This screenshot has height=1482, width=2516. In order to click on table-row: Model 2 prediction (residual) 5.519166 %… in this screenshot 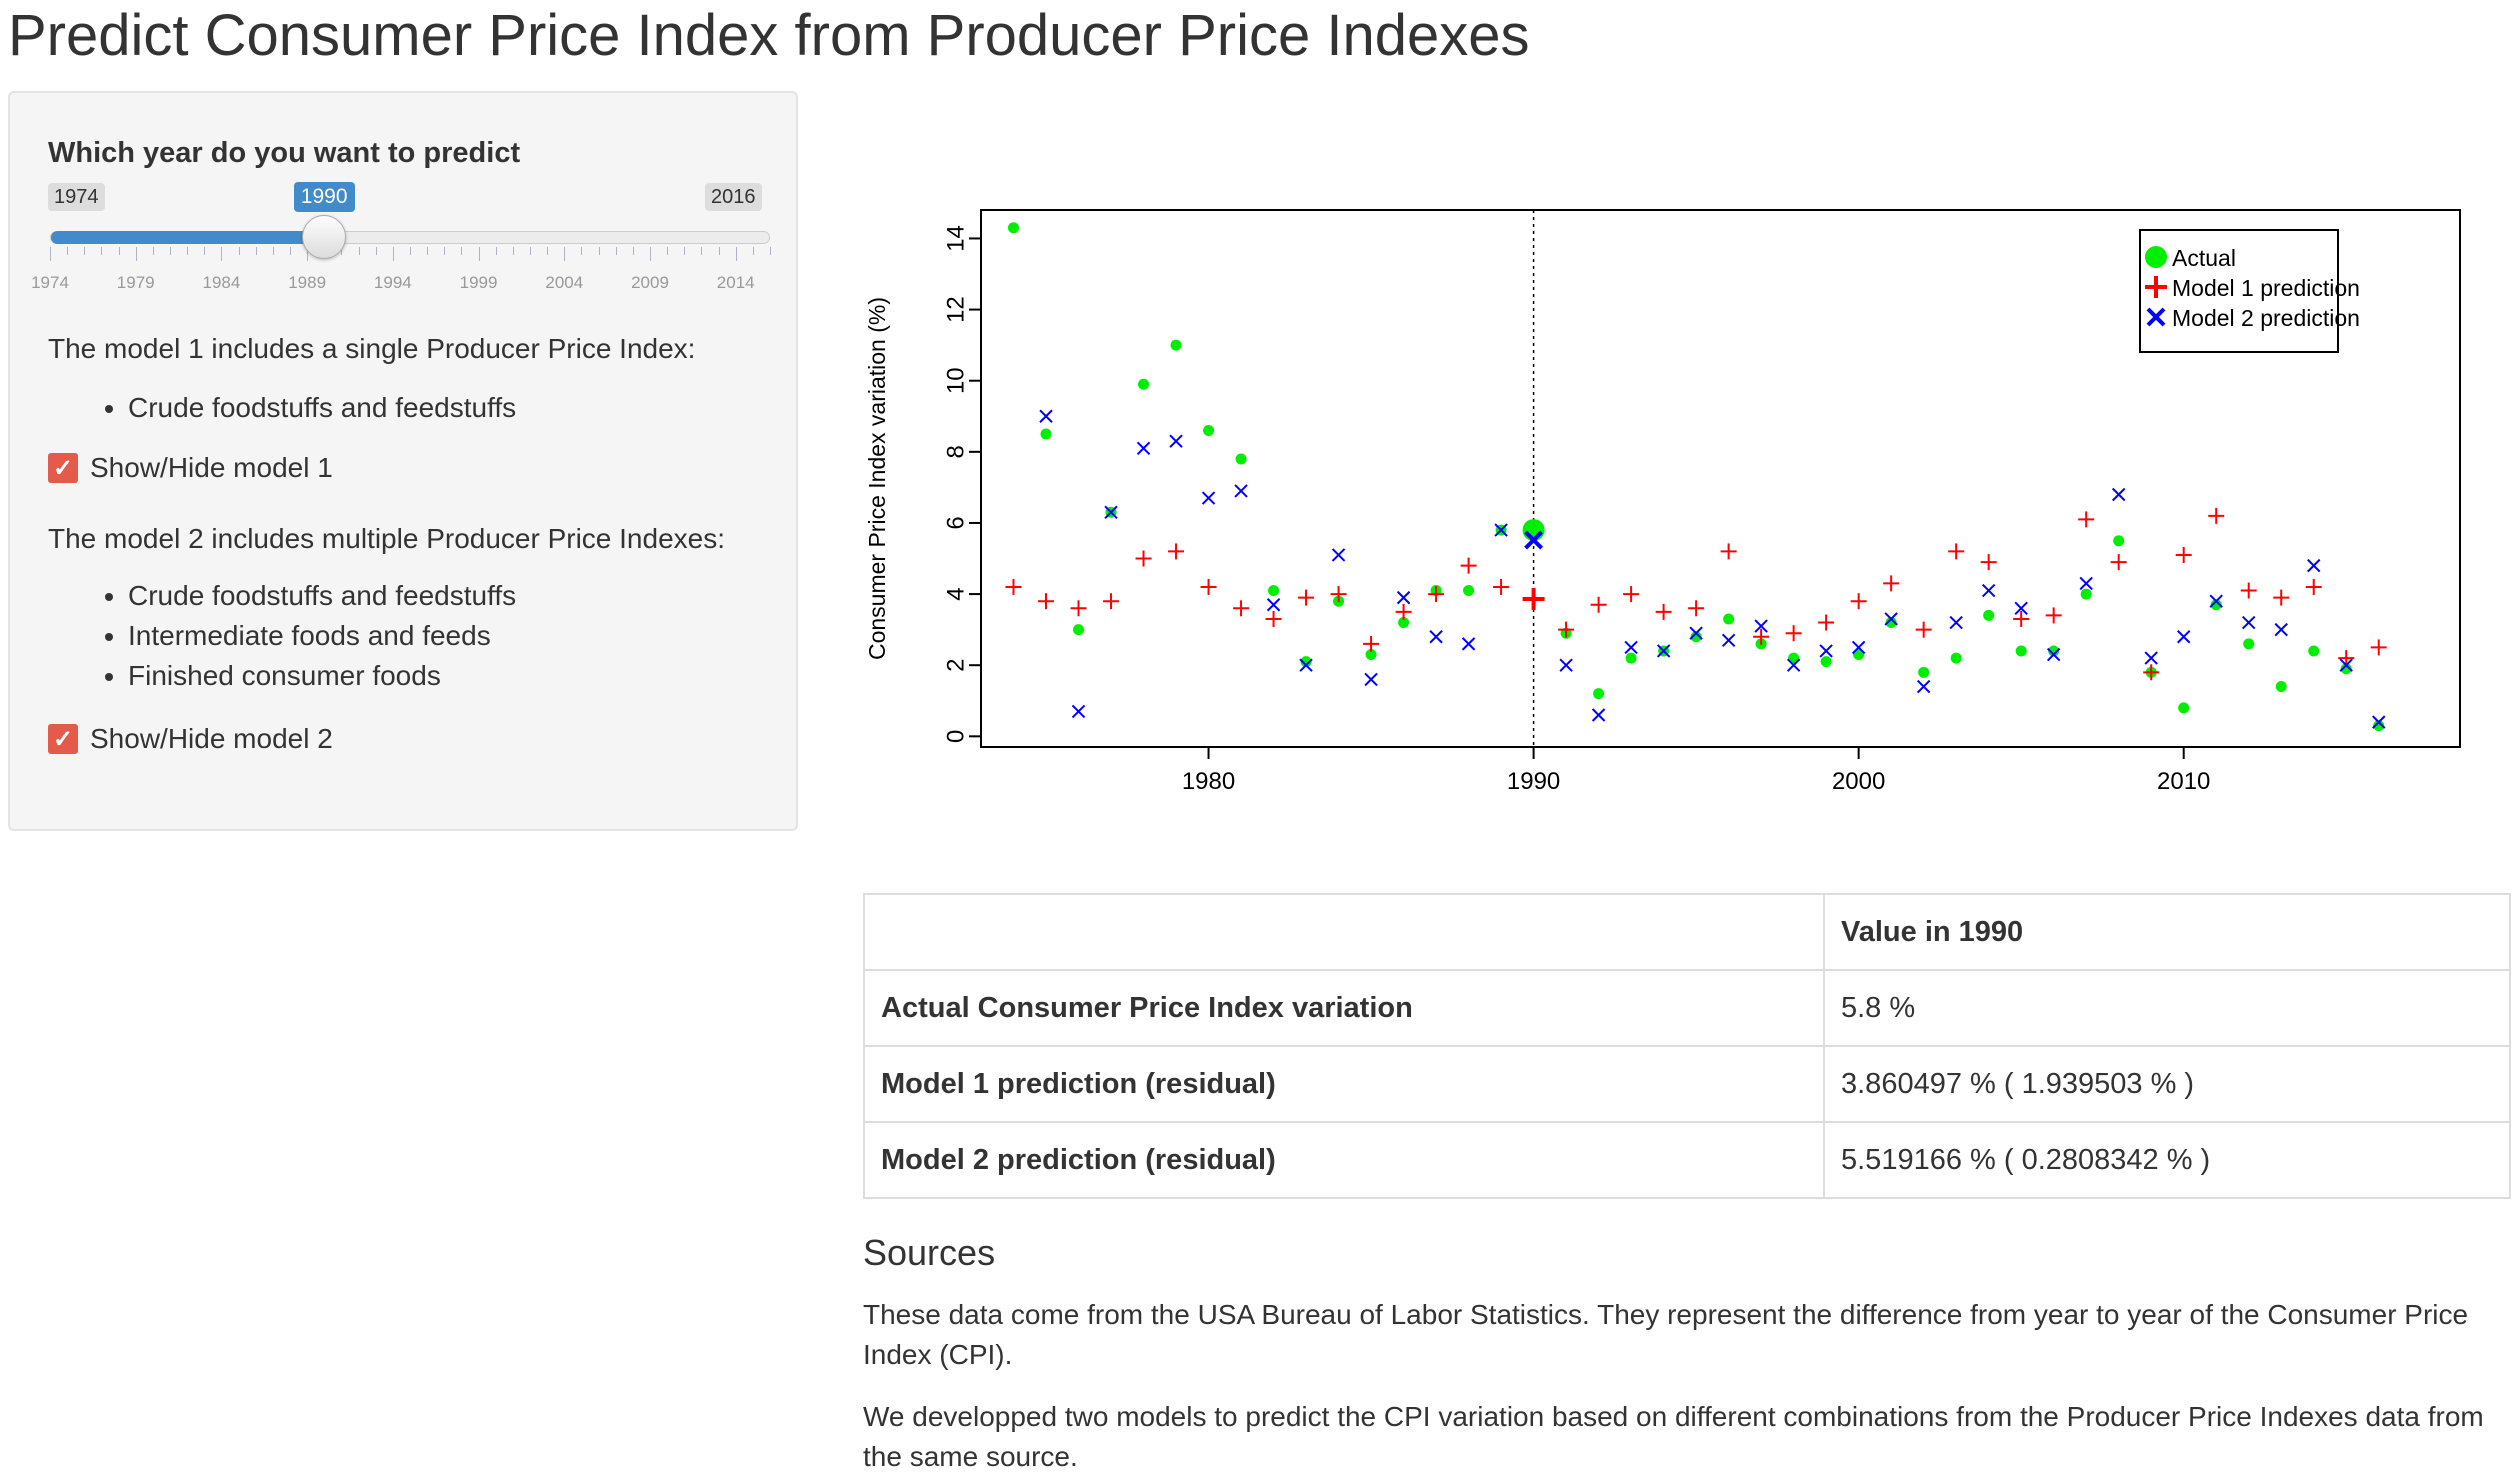, I will do `click(1687, 1160)`.